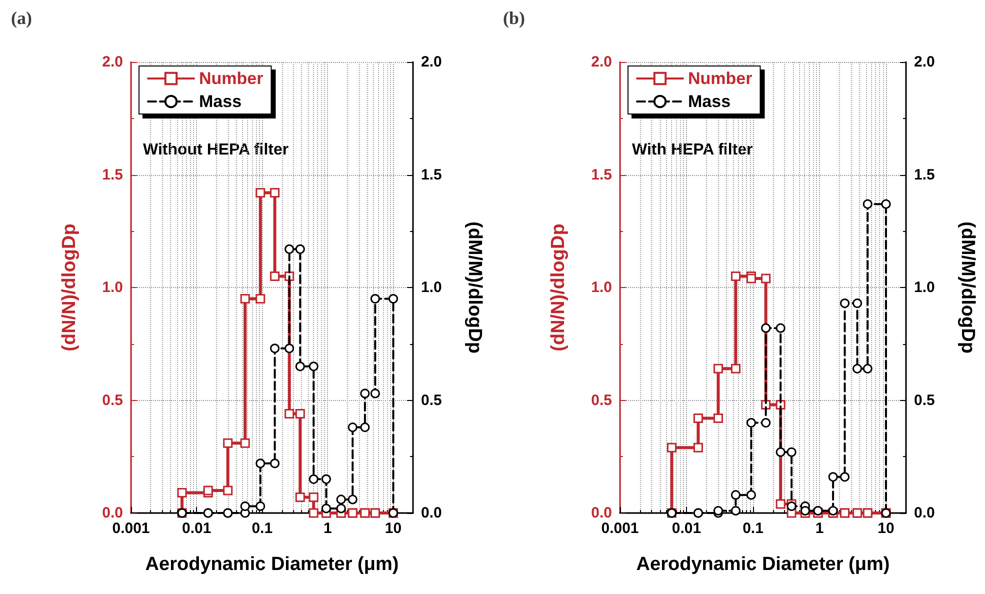 The width and height of the screenshot is (985, 594). What do you see at coordinates (21, 18) in the screenshot?
I see `chart-title: (a)` at bounding box center [21, 18].